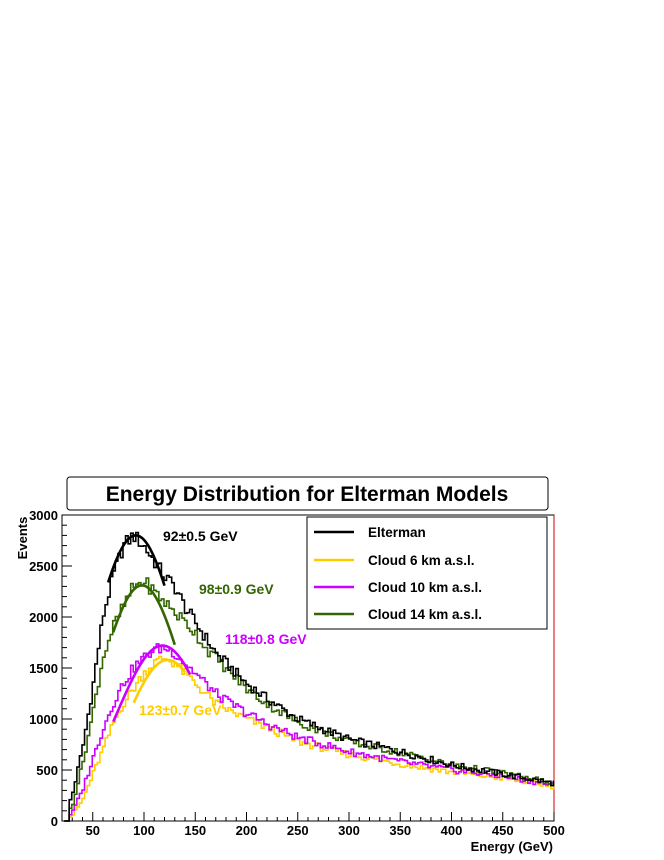 This screenshot has height=860, width=664. Describe the element at coordinates (180, 710) in the screenshot. I see `annotation-cloud-6km: 123±0.7 GeV` at that location.